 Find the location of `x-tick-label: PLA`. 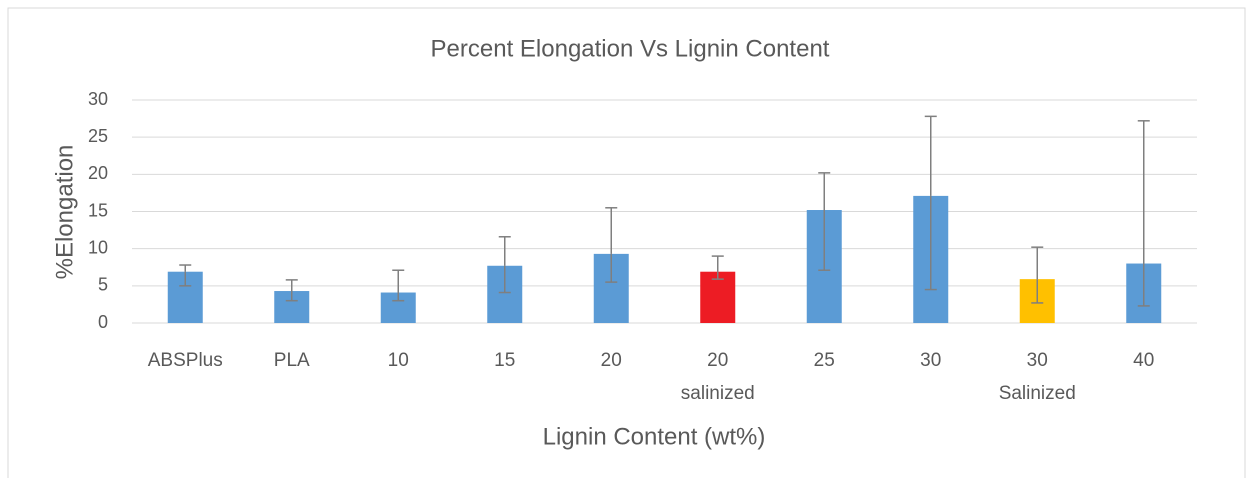

x-tick-label: PLA is located at coordinates (291, 360).